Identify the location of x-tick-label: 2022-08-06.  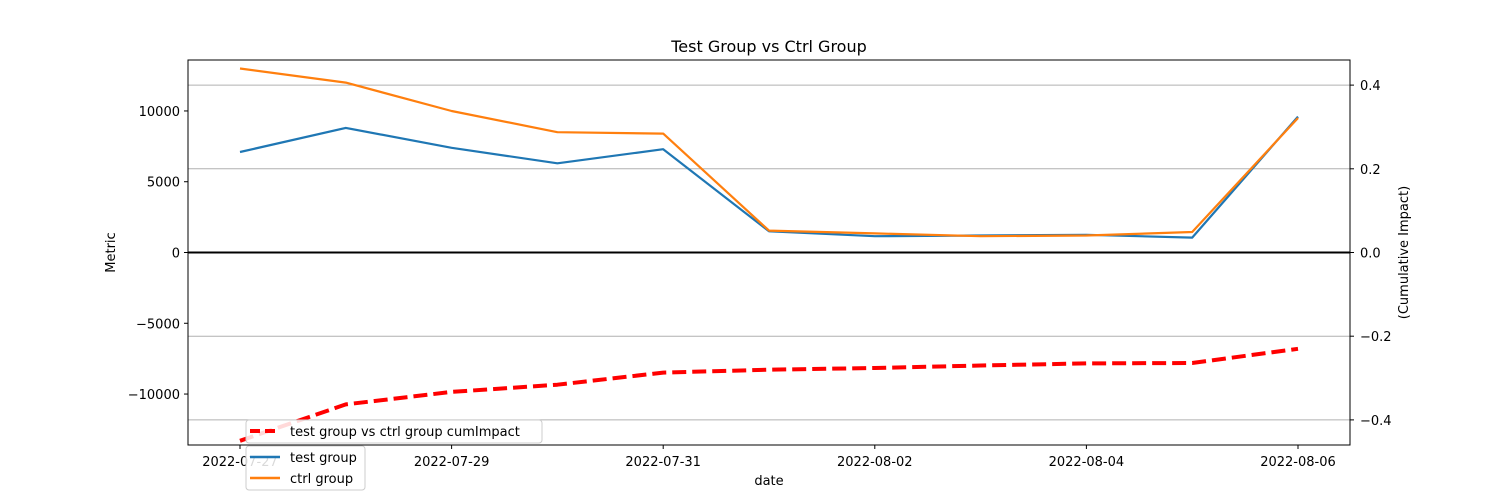
(1298, 462).